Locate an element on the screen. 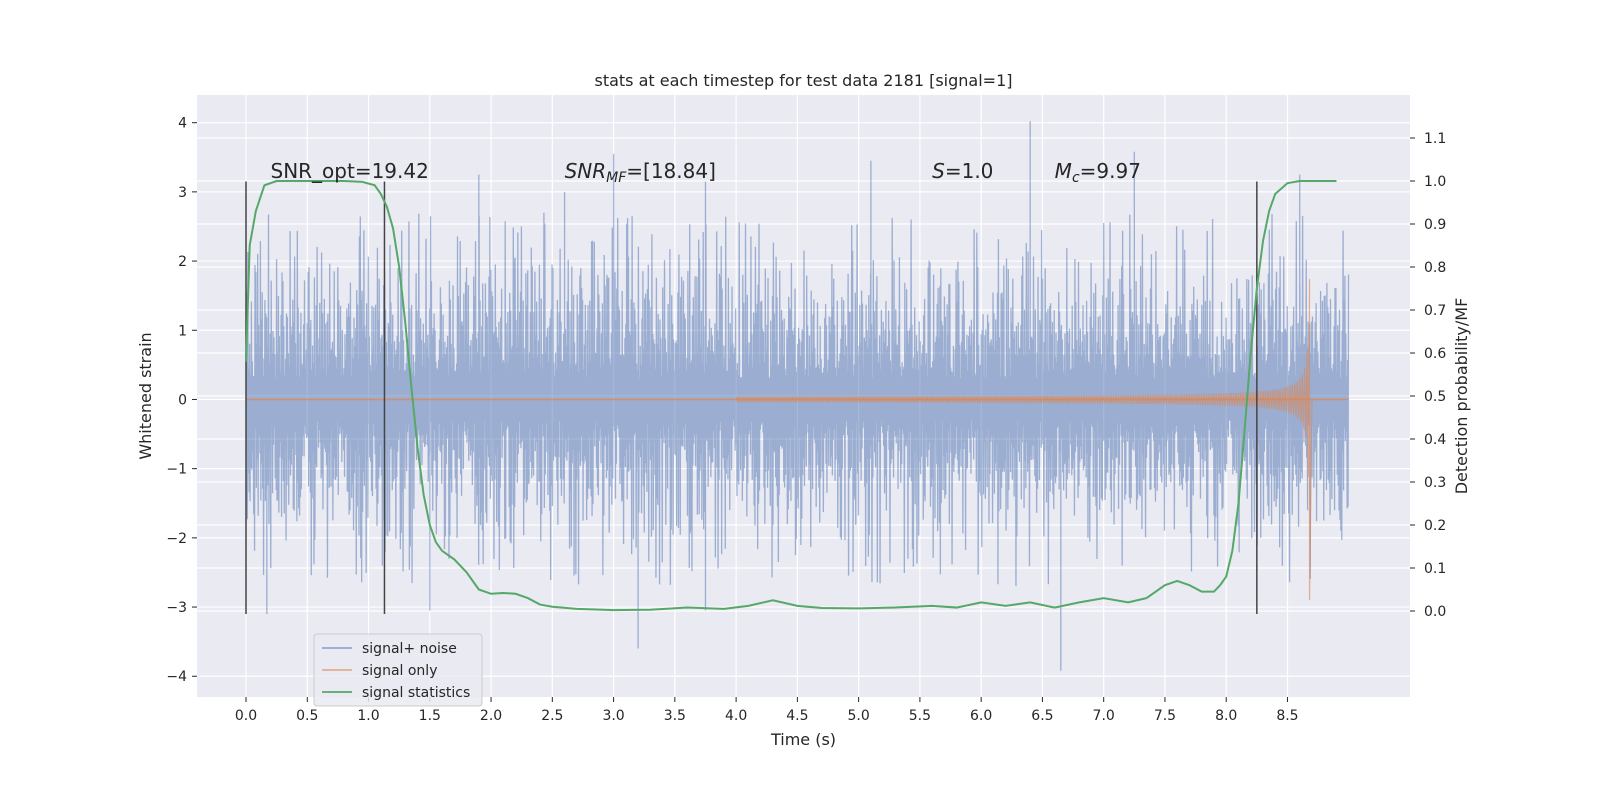  legend-box is located at coordinates (398, 670).